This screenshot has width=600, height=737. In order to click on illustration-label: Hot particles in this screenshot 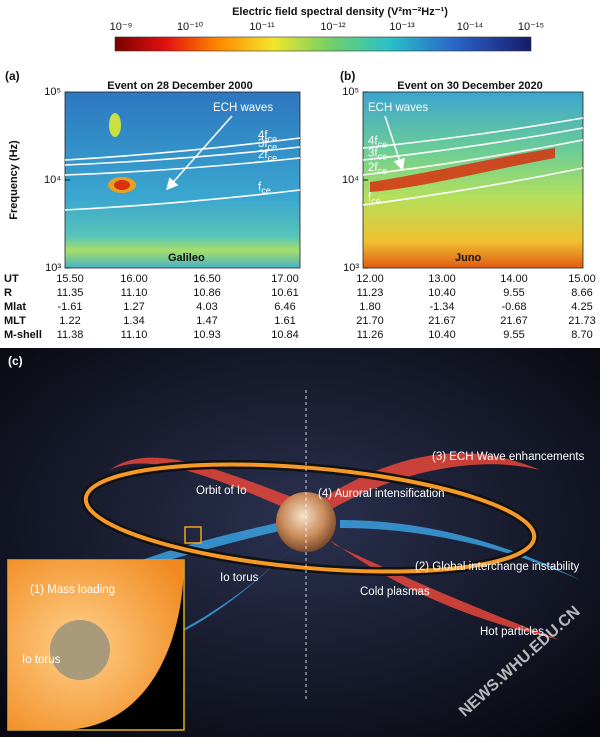, I will do `click(512, 632)`.